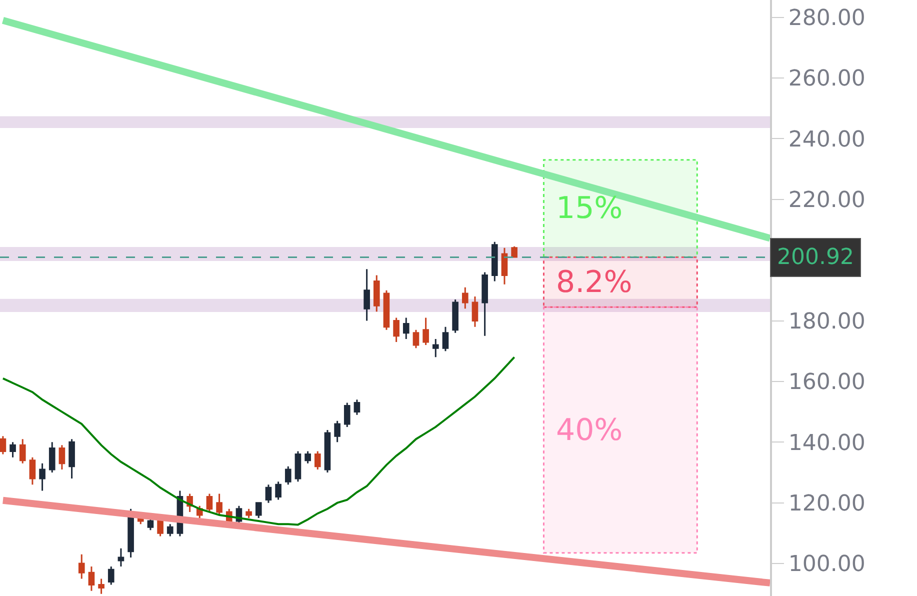  I want to click on y-tick-label: 140.00, so click(827, 443).